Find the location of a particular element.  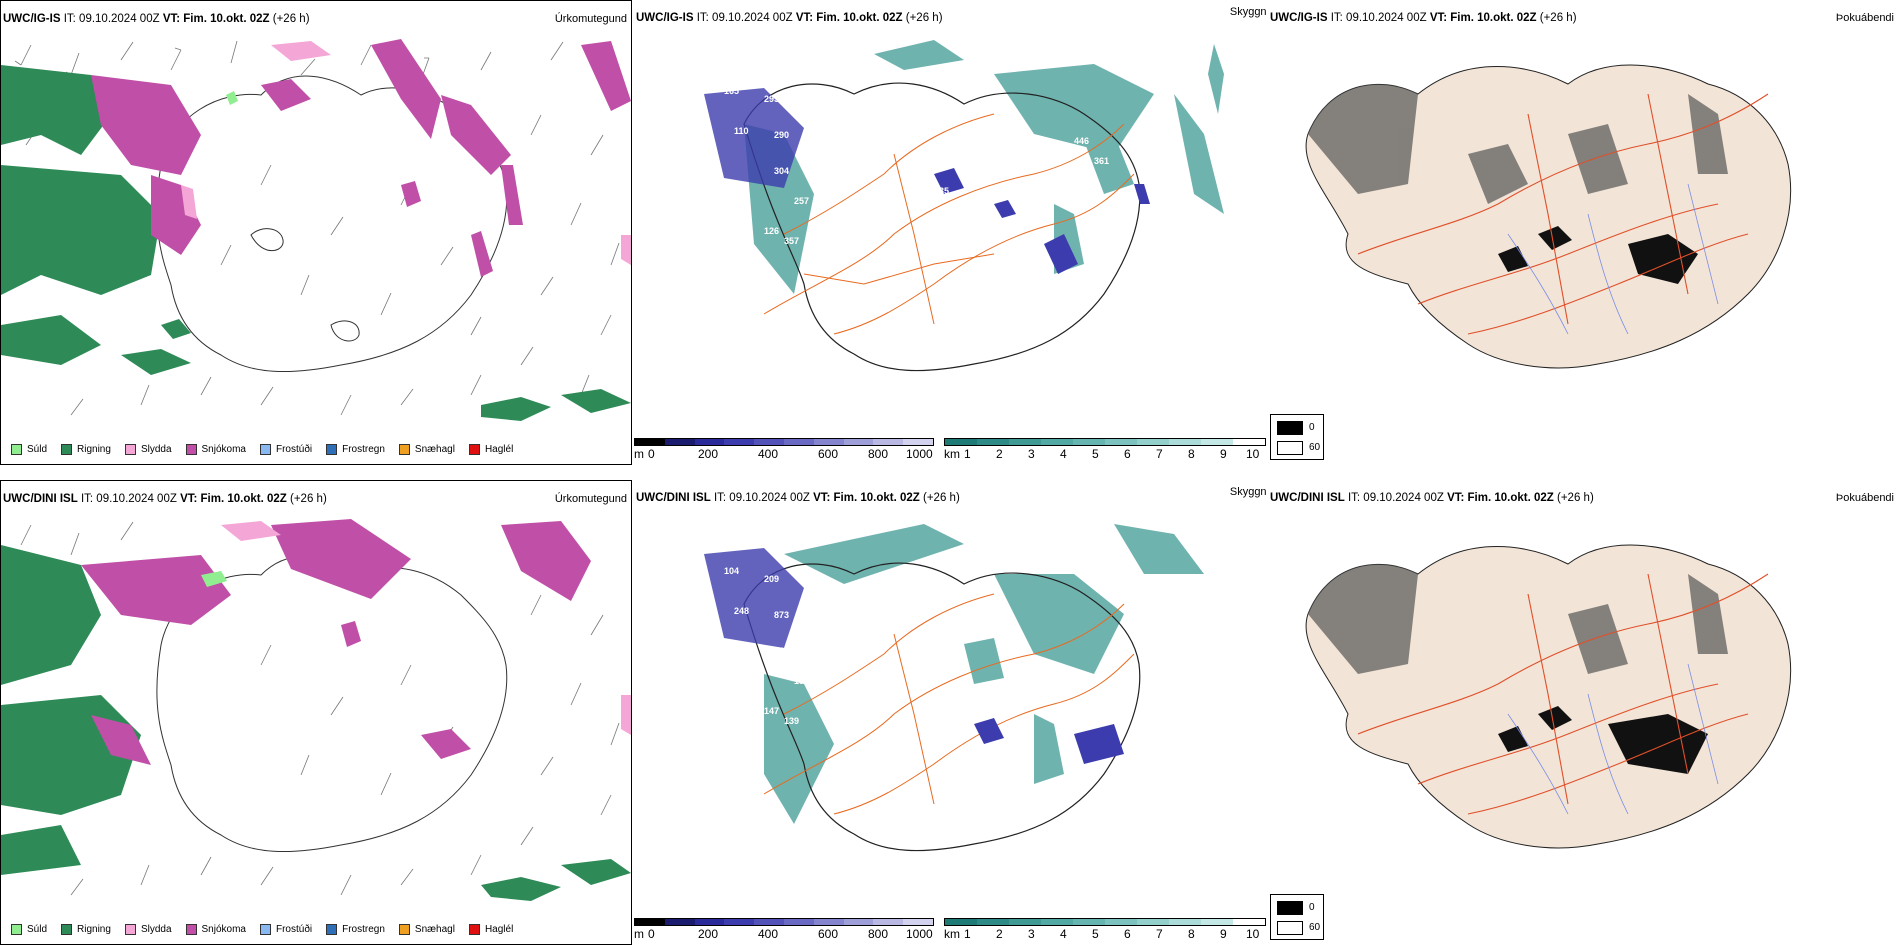

cloud-height-label: 257 is located at coordinates (801, 201).